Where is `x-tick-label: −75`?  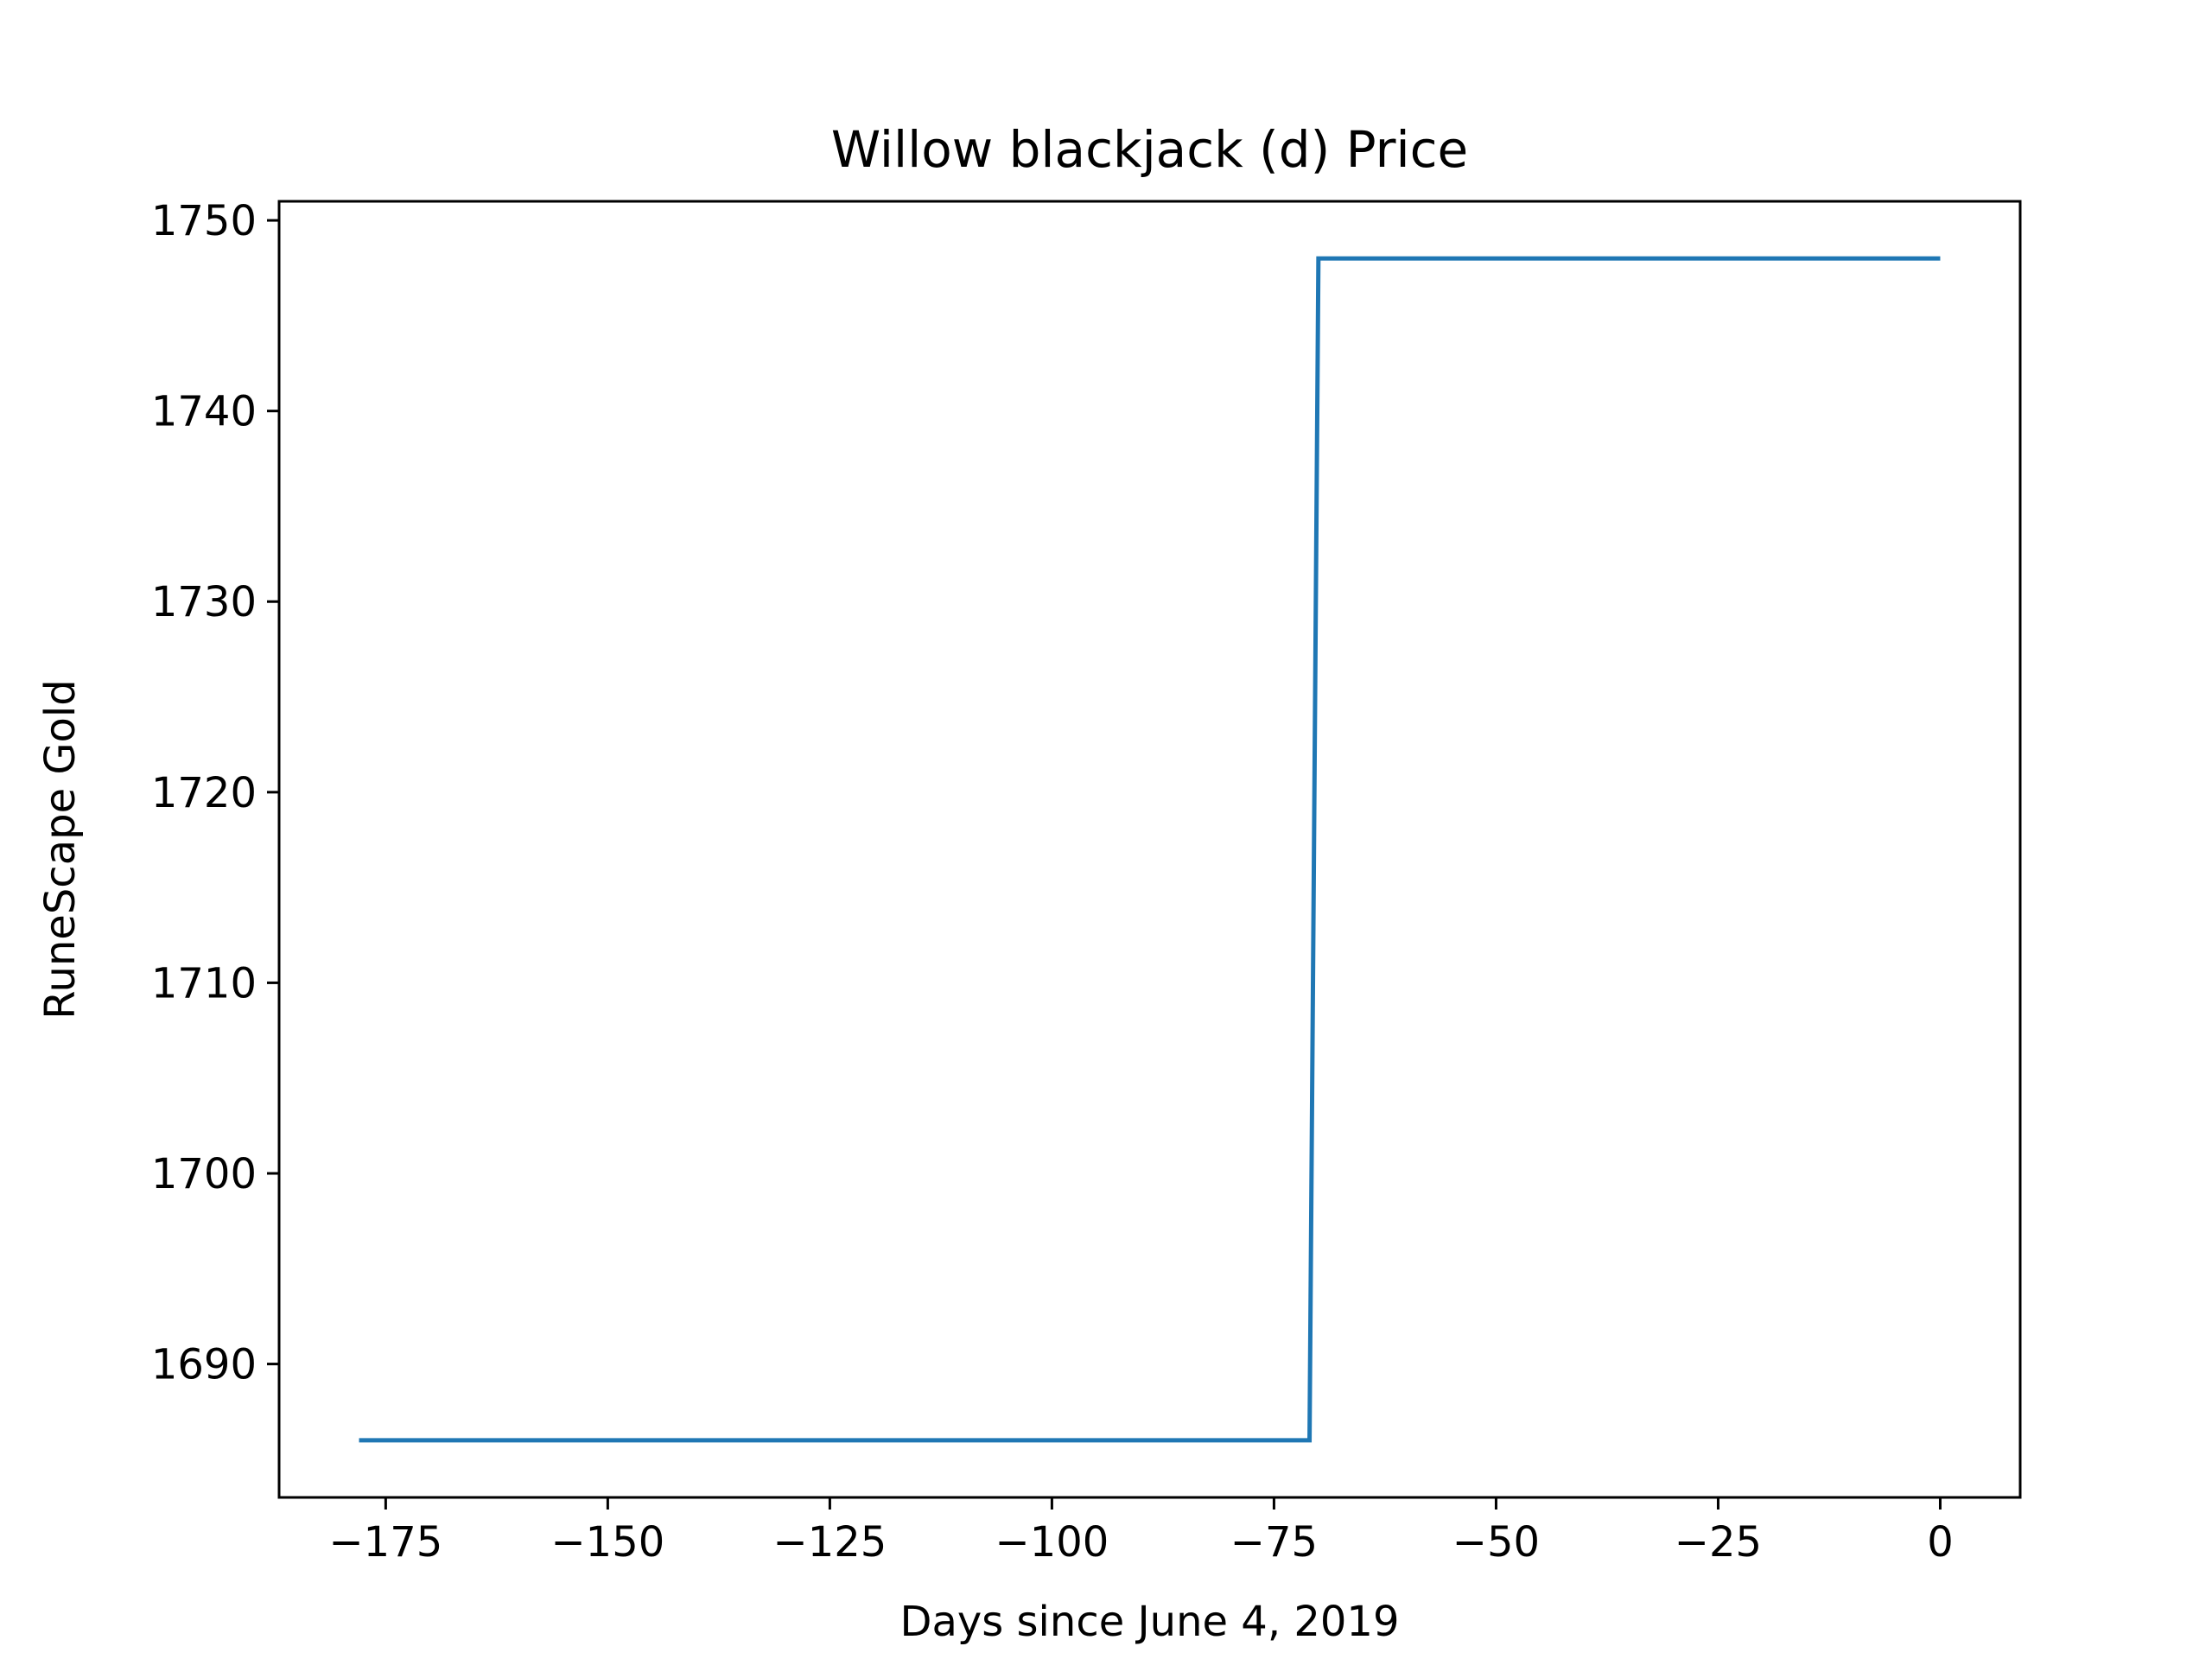 x-tick-label: −75 is located at coordinates (1274, 1542).